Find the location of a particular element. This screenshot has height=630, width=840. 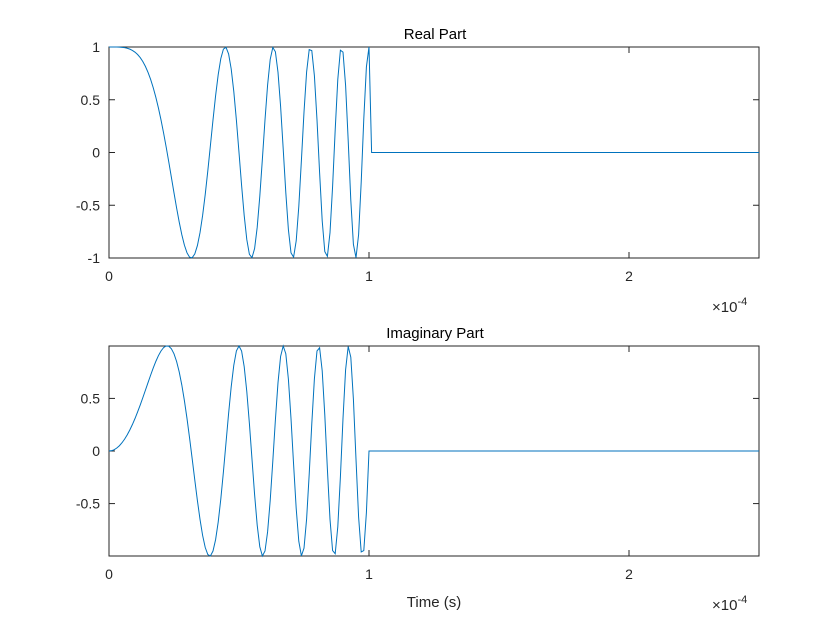

imaginary-part-x-exponent: ×10⁻⁴ is located at coordinates (729, 604).